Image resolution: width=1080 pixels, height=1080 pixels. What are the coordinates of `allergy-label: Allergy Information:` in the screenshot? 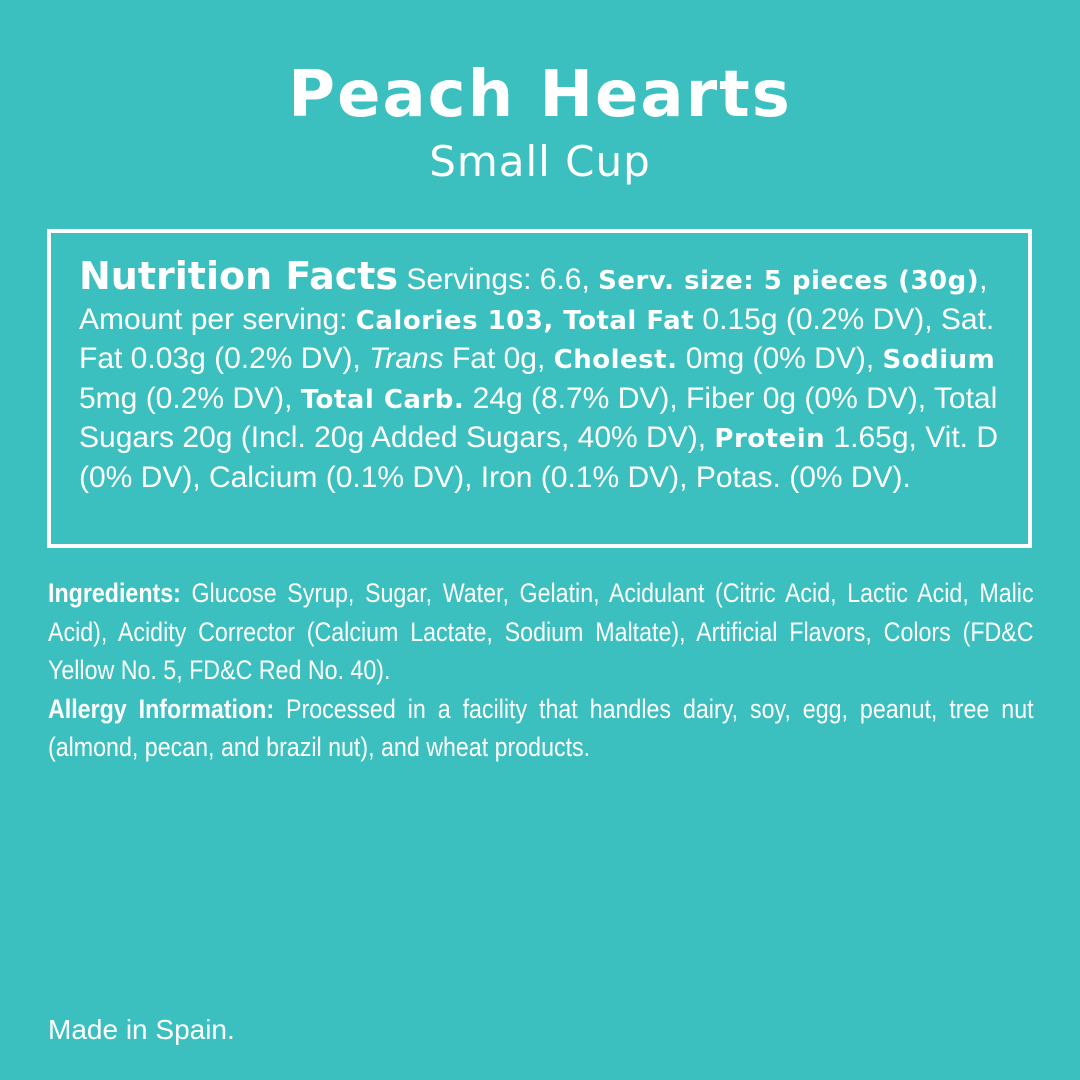 It's located at (161, 708).